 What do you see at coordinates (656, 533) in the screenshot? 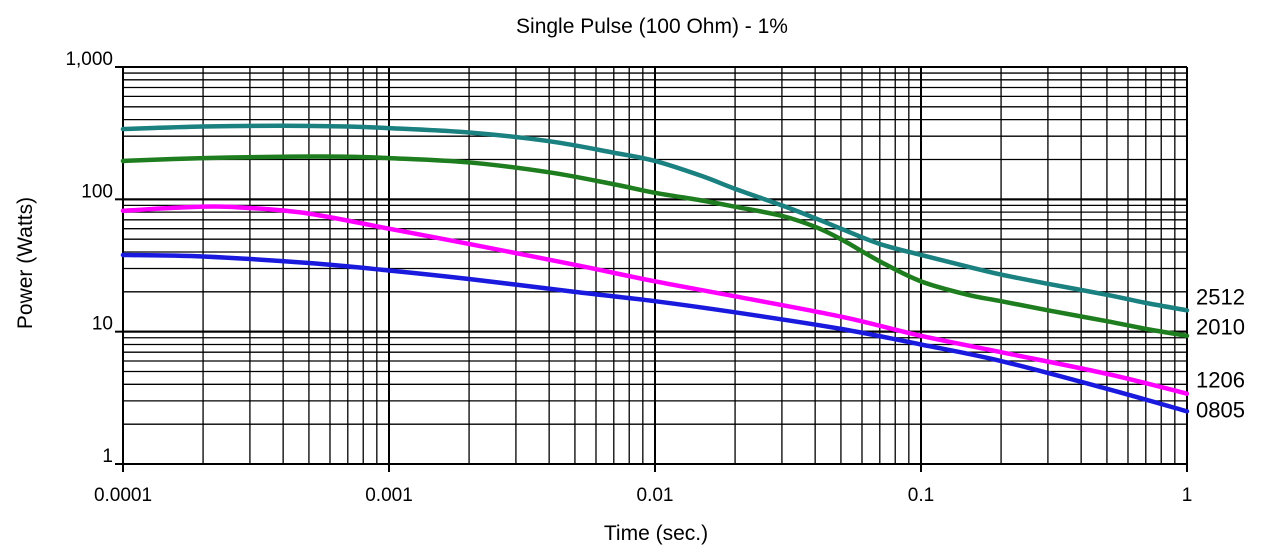
I see `x-axis-title: Time (sec.)` at bounding box center [656, 533].